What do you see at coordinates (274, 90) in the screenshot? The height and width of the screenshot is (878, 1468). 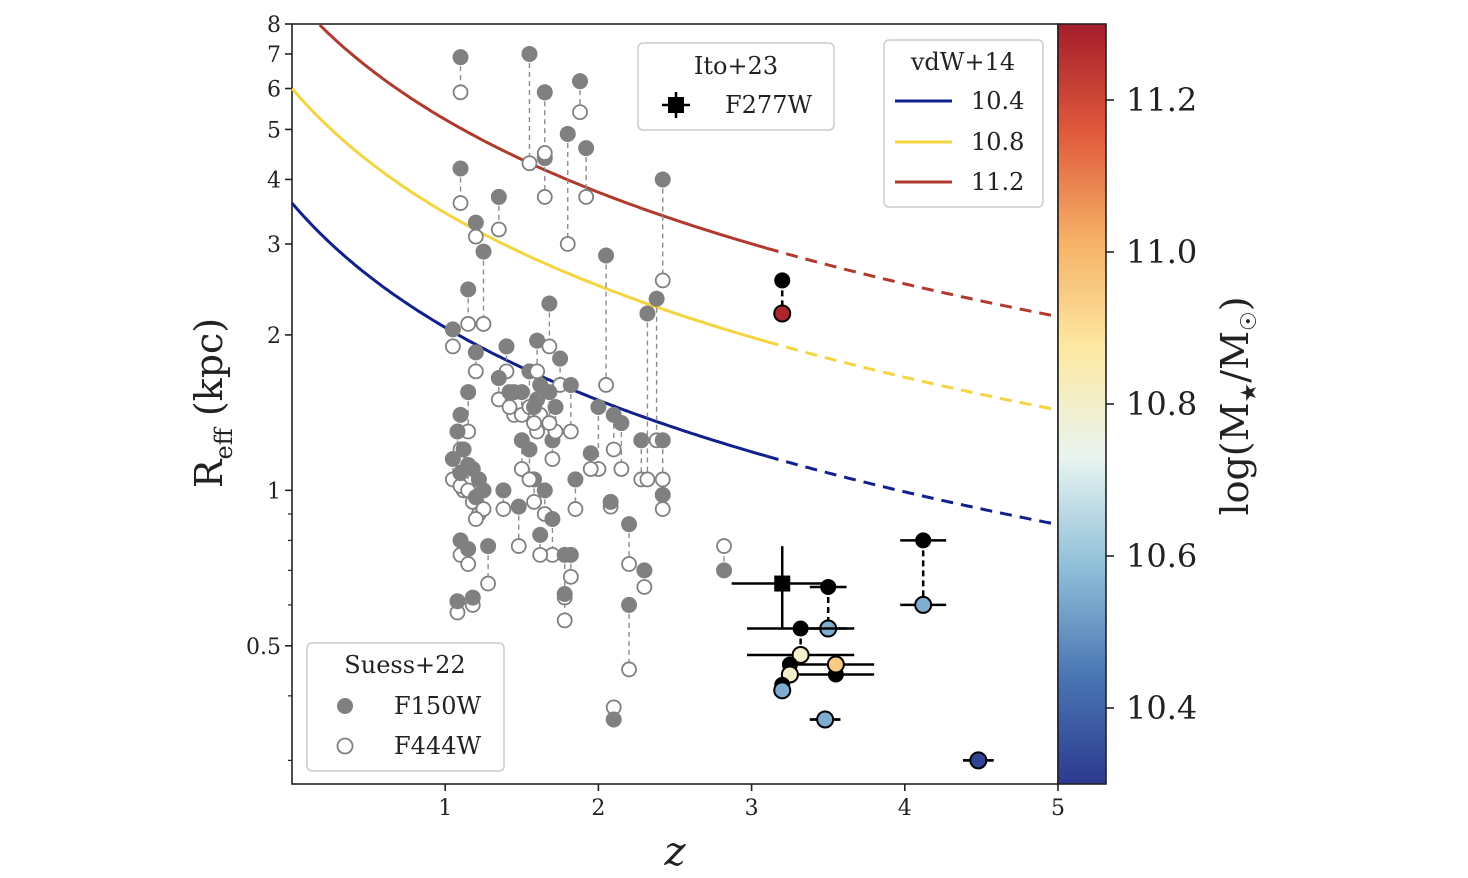 I see `y-tick-label: 6` at bounding box center [274, 90].